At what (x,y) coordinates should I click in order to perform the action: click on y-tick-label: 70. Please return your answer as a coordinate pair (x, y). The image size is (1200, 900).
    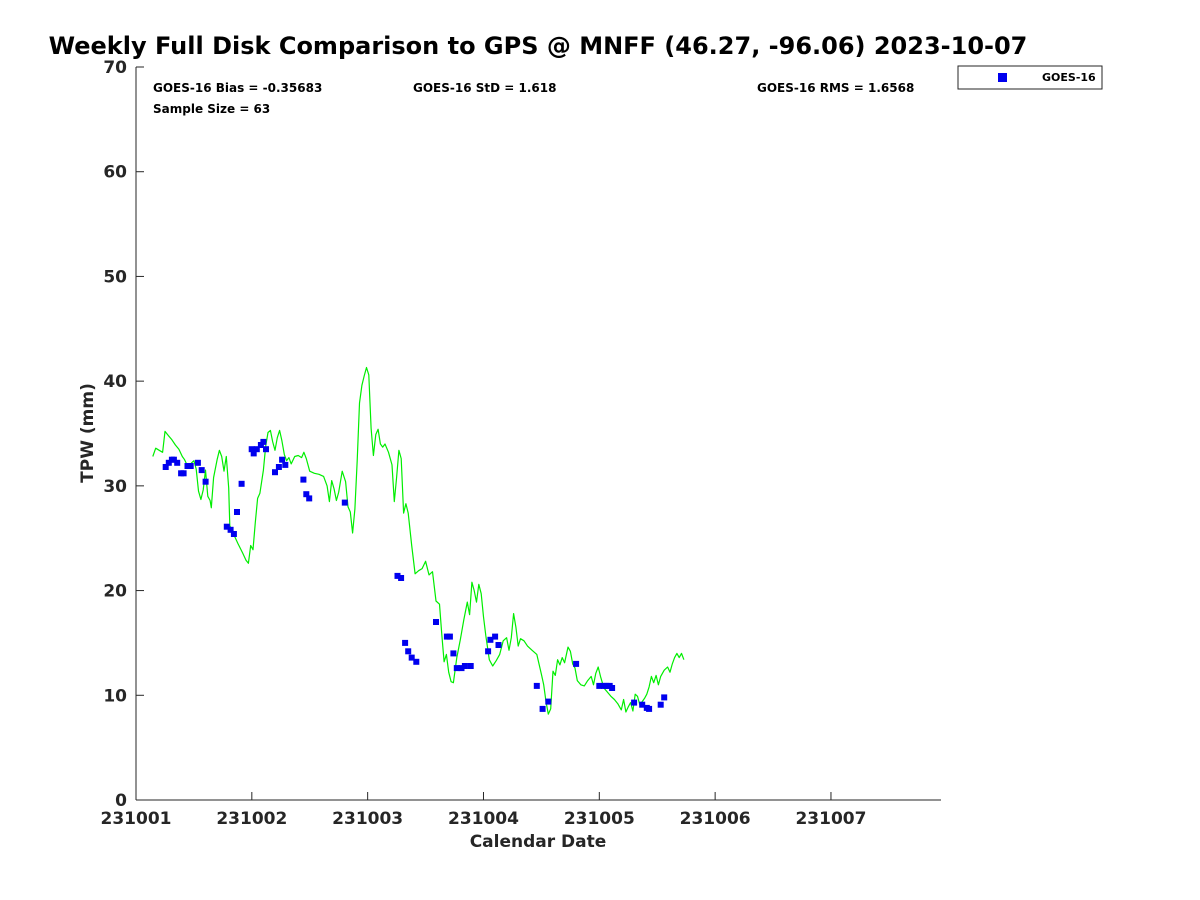
    Looking at the image, I should click on (115, 68).